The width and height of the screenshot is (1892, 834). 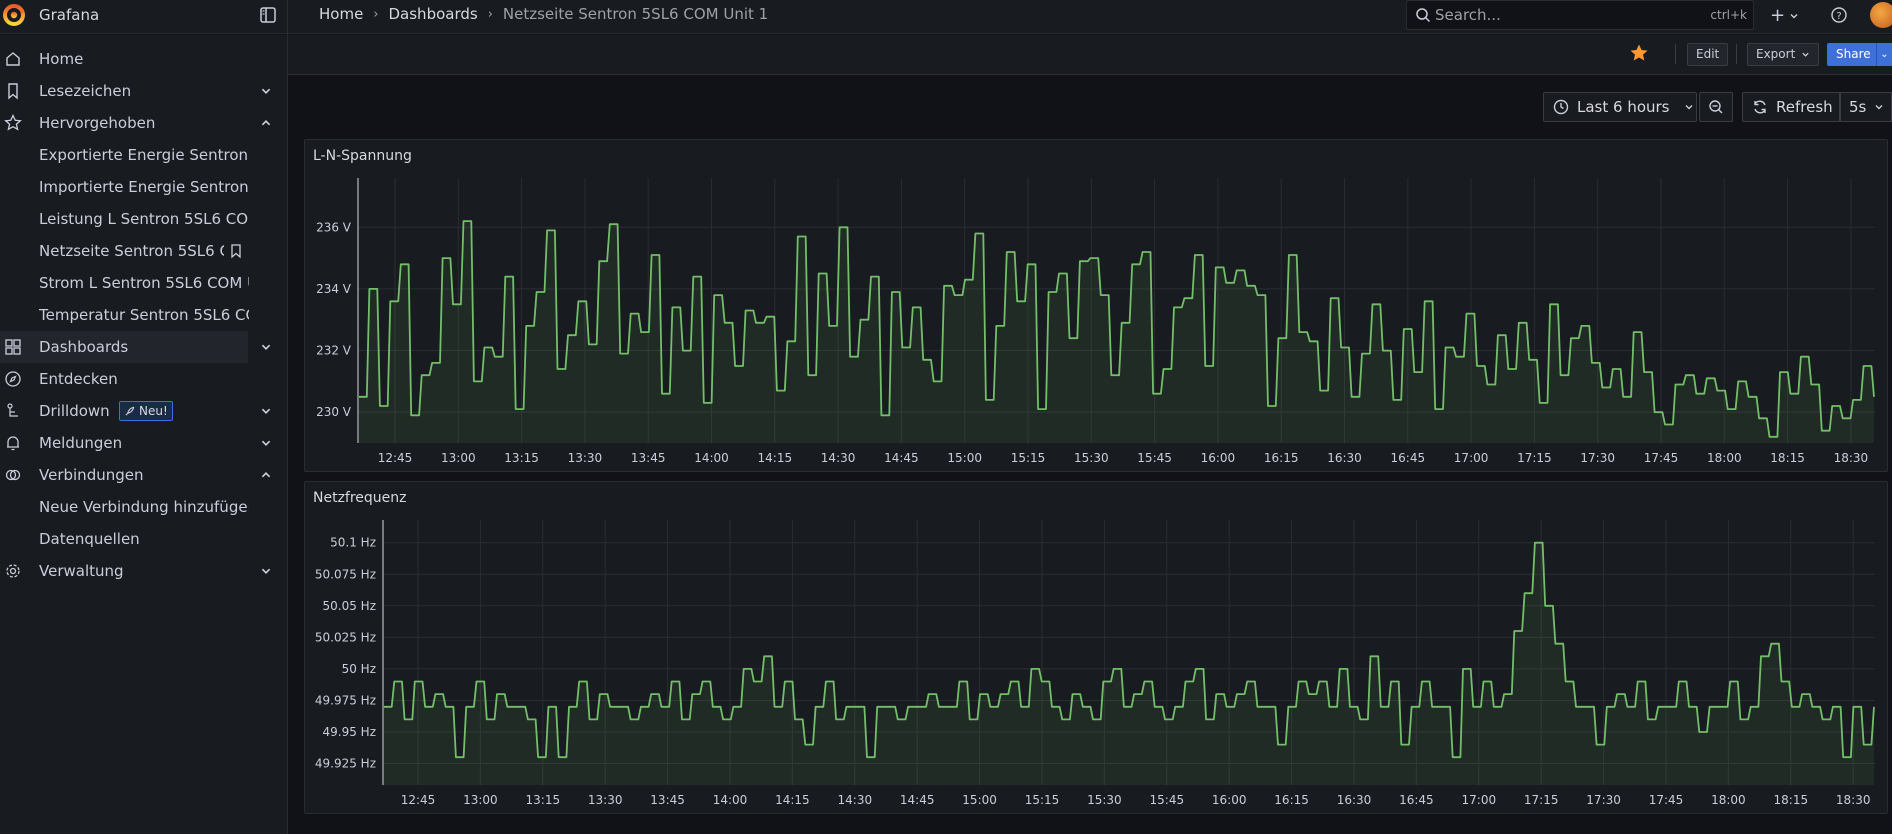 What do you see at coordinates (1784, 15) in the screenshot?
I see `new-button: +` at bounding box center [1784, 15].